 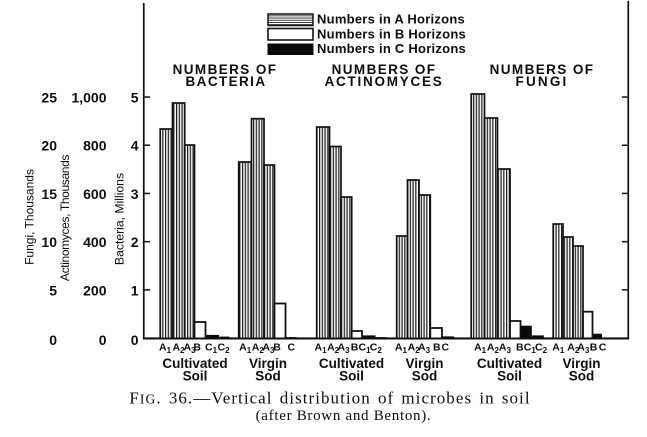 I want to click on svg-text: A2, so click(x=493, y=349).